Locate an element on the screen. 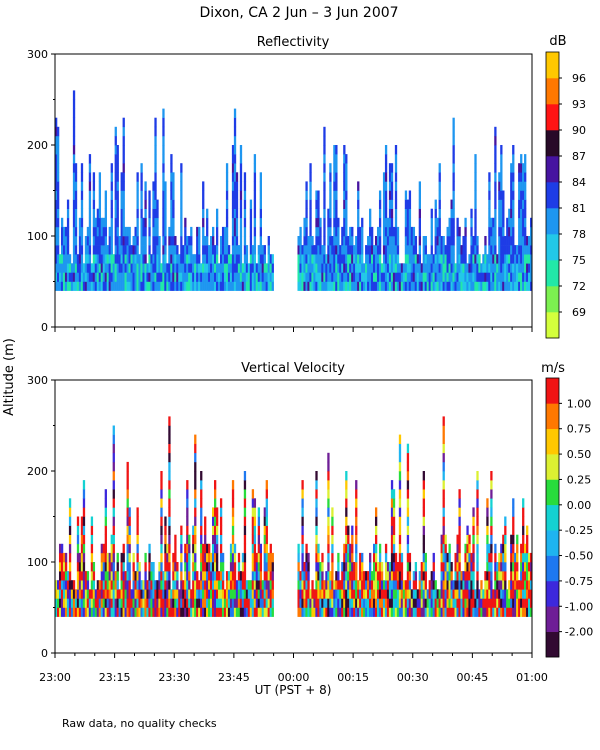 The height and width of the screenshot is (750, 600). colorbar-swatch is located at coordinates (552, 195).